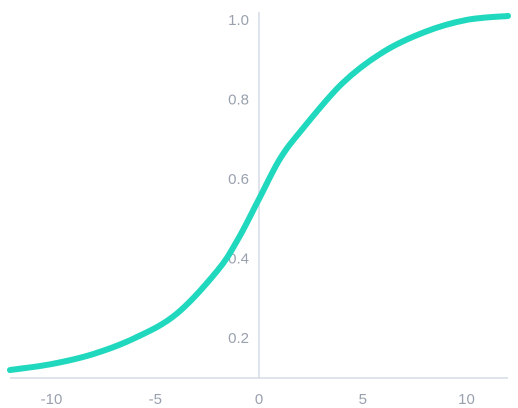 The height and width of the screenshot is (408, 518). What do you see at coordinates (238, 20) in the screenshot?
I see `y-tick-label: 1.0` at bounding box center [238, 20].